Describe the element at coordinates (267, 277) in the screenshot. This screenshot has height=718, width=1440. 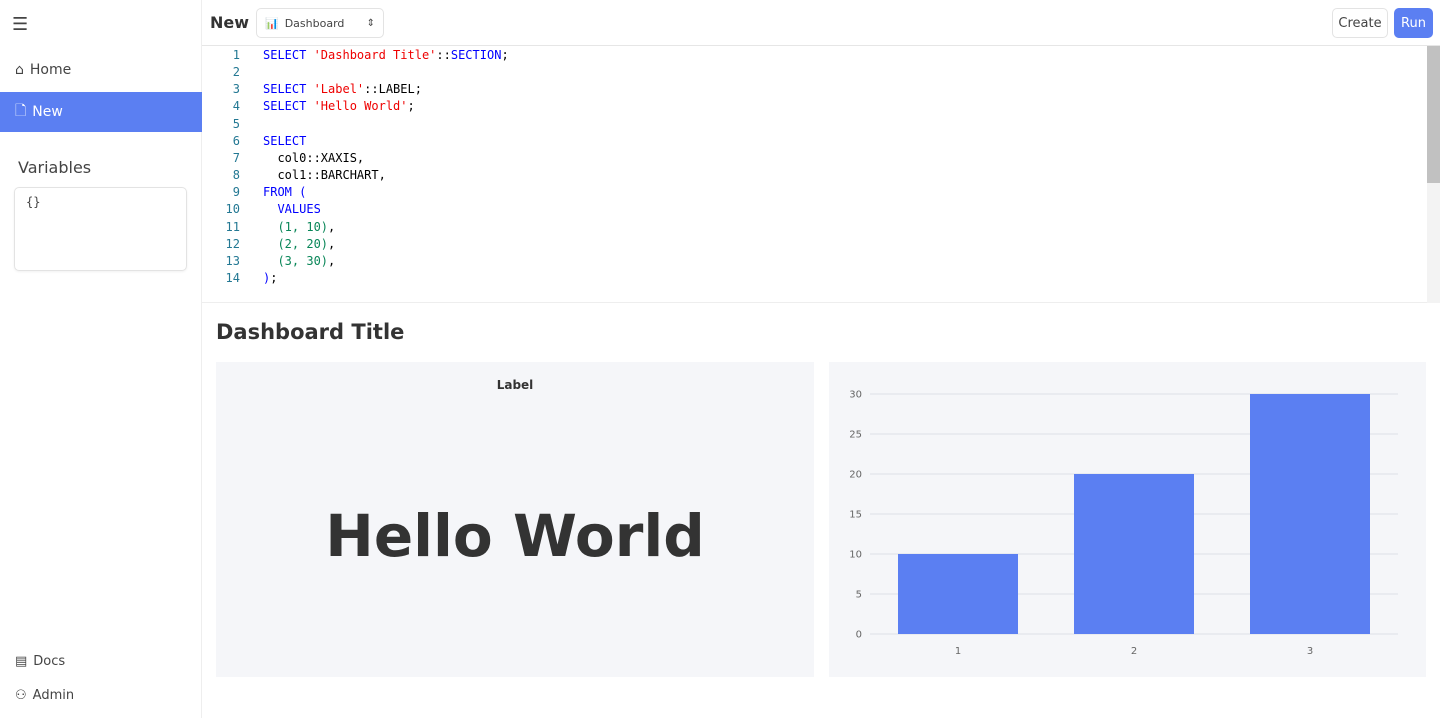
I see `code-token: )` at that location.